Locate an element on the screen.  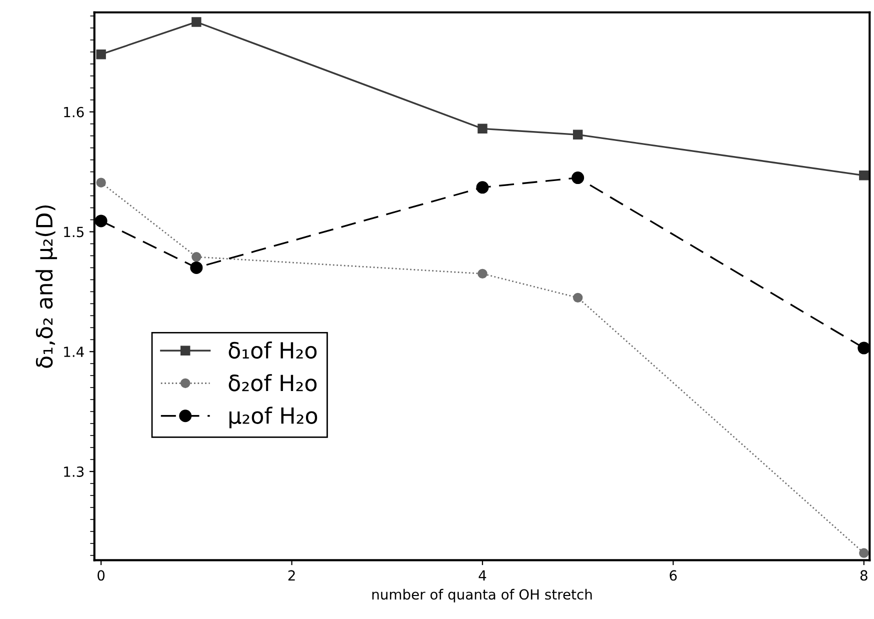
y-tick-label: 1.6 is located at coordinates (74, 112).